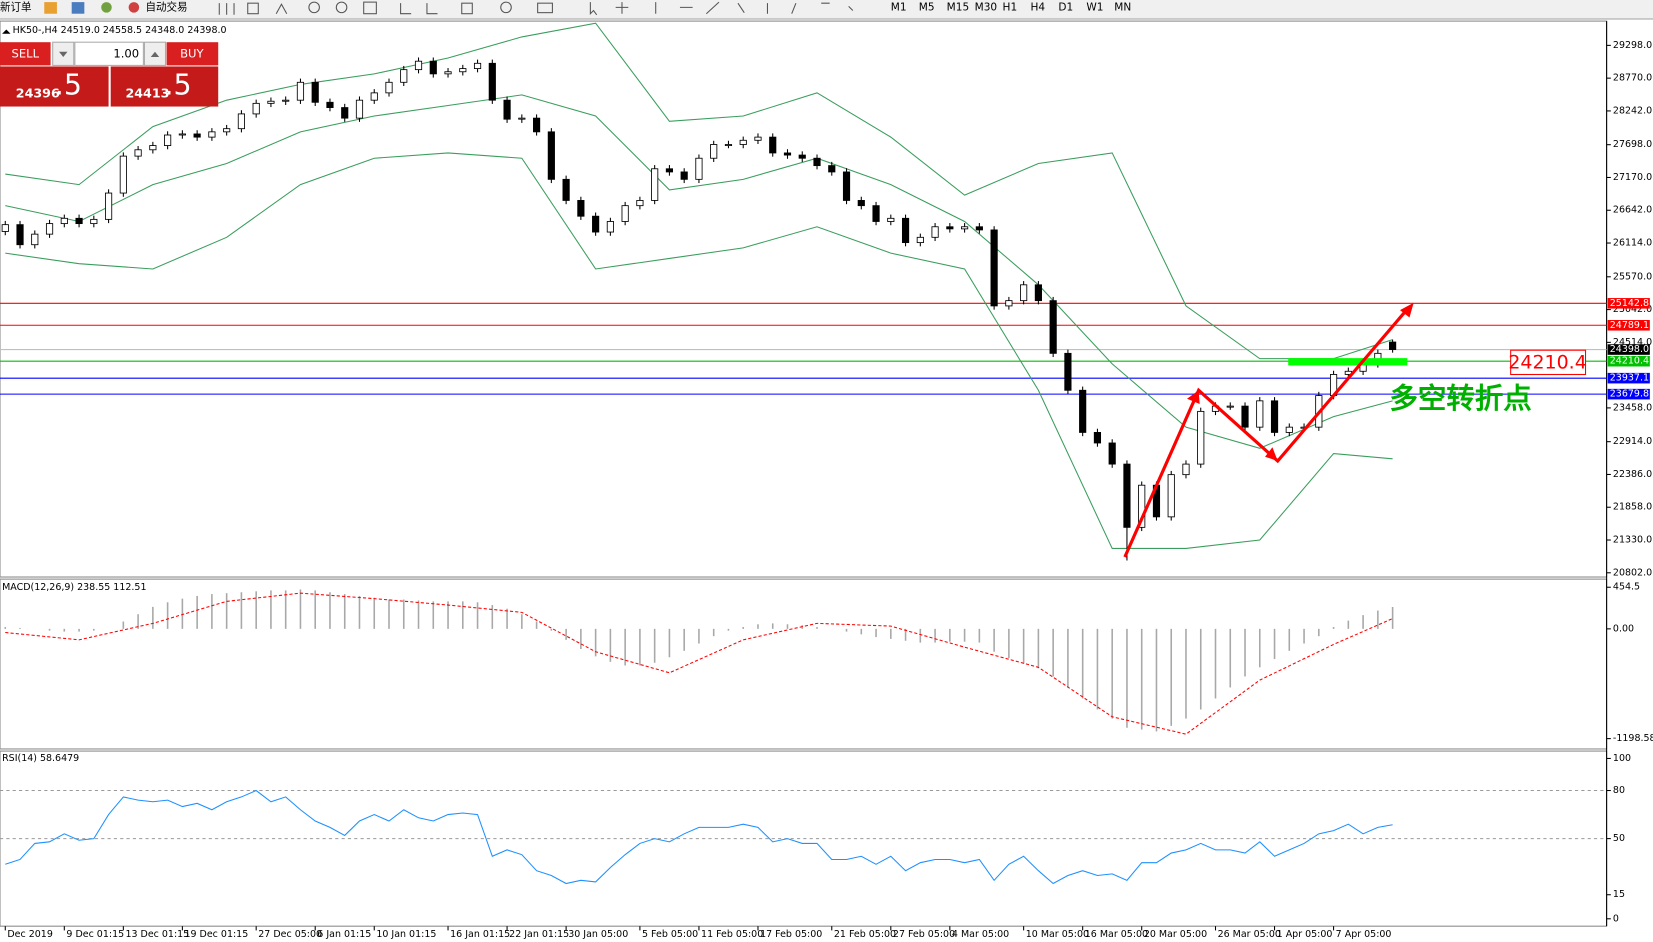 Image resolution: width=1653 pixels, height=942 pixels. I want to click on timeframe-button: MN, so click(1122, 7).